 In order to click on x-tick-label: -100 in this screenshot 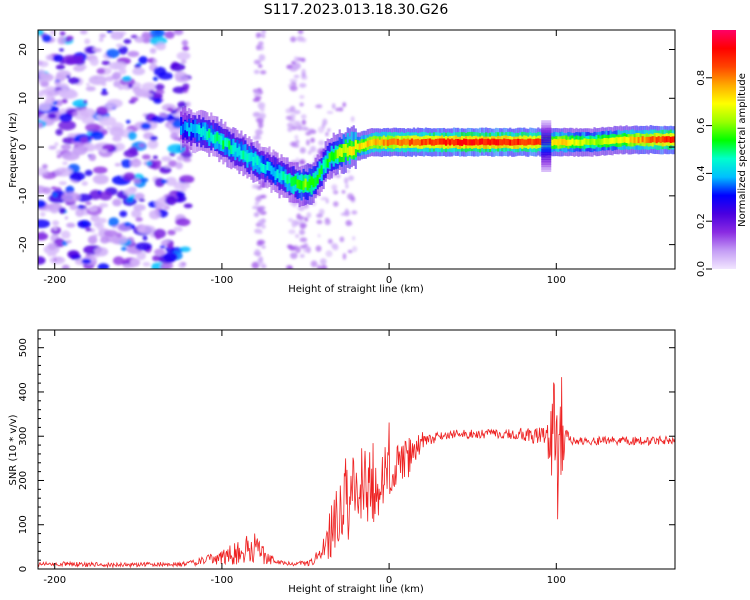, I will do `click(222, 280)`.